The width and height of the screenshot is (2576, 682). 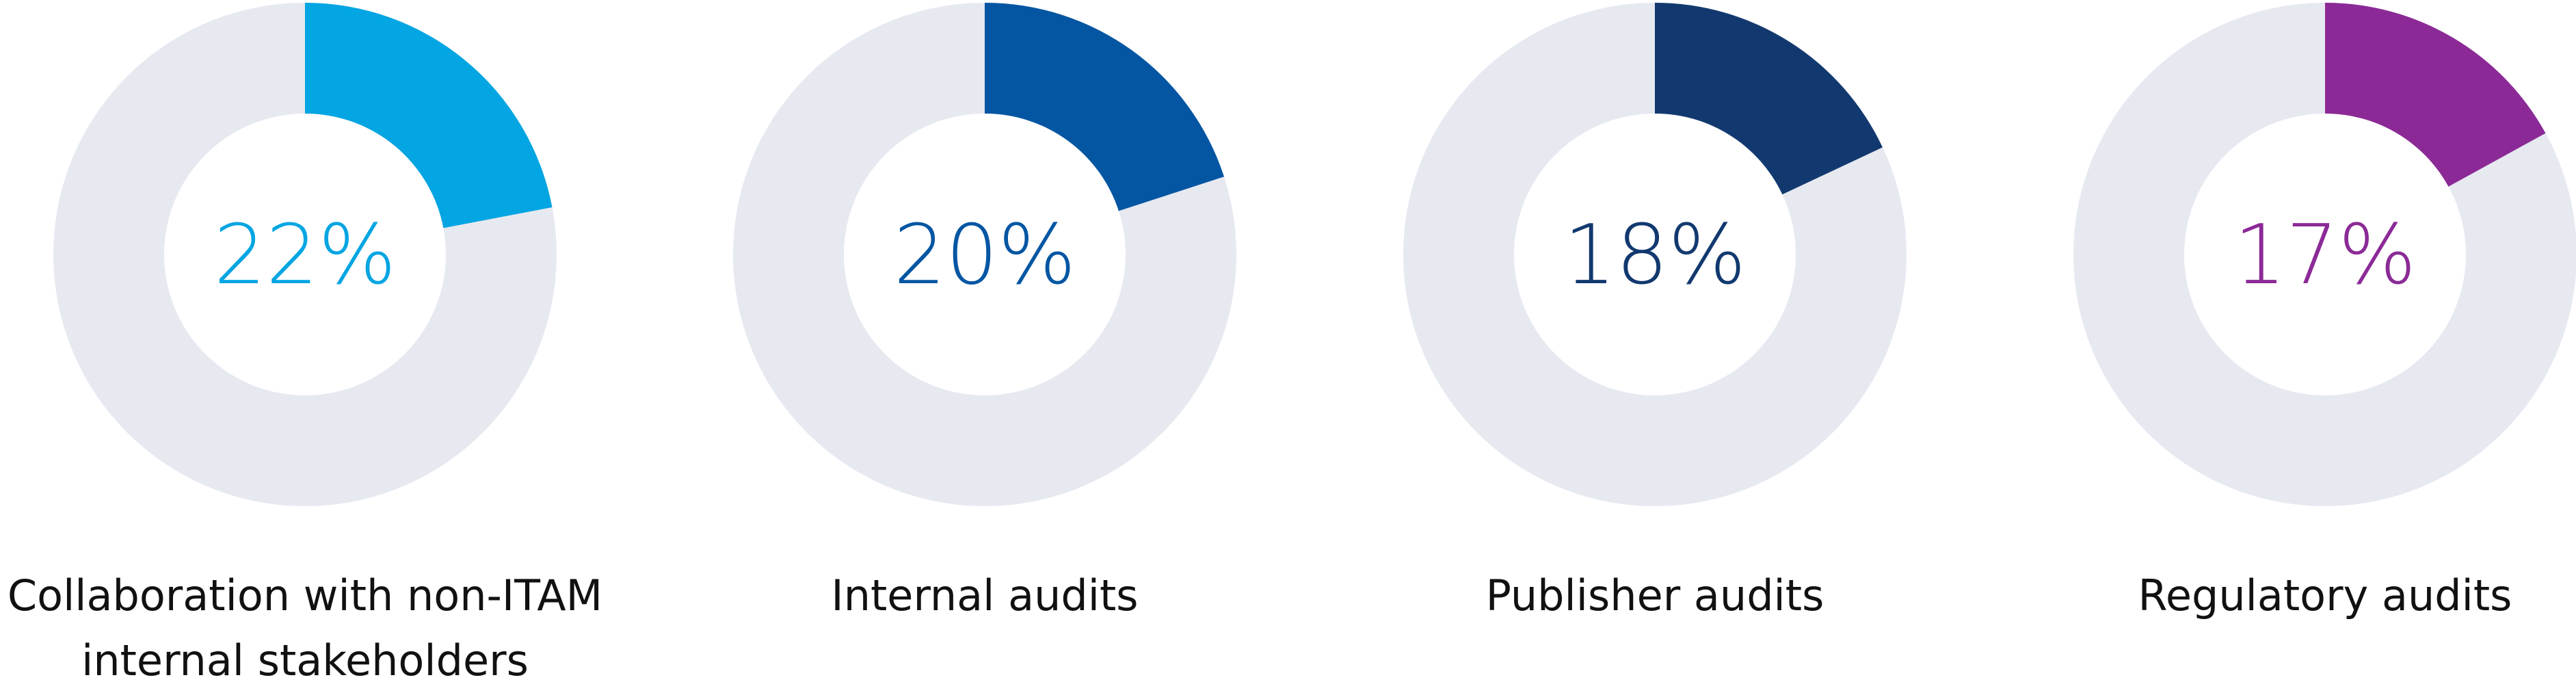 What do you see at coordinates (1655, 255) in the screenshot?
I see `donut-value-label: 18%` at bounding box center [1655, 255].